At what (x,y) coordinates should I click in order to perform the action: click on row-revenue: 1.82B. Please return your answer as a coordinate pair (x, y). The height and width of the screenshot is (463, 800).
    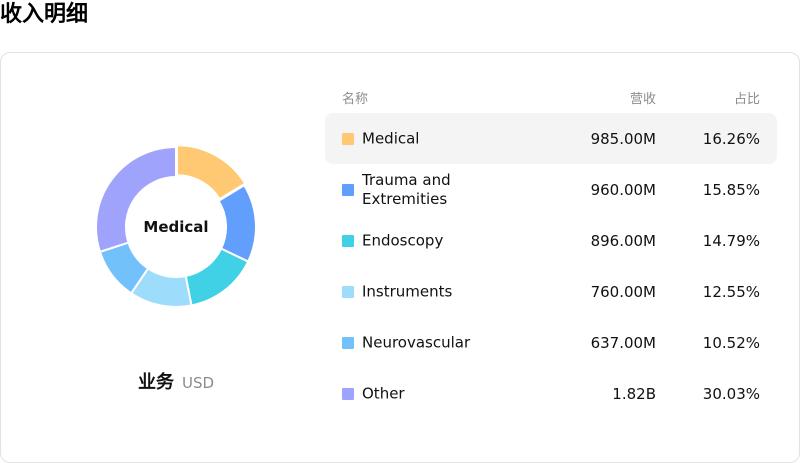
    Looking at the image, I should click on (634, 393).